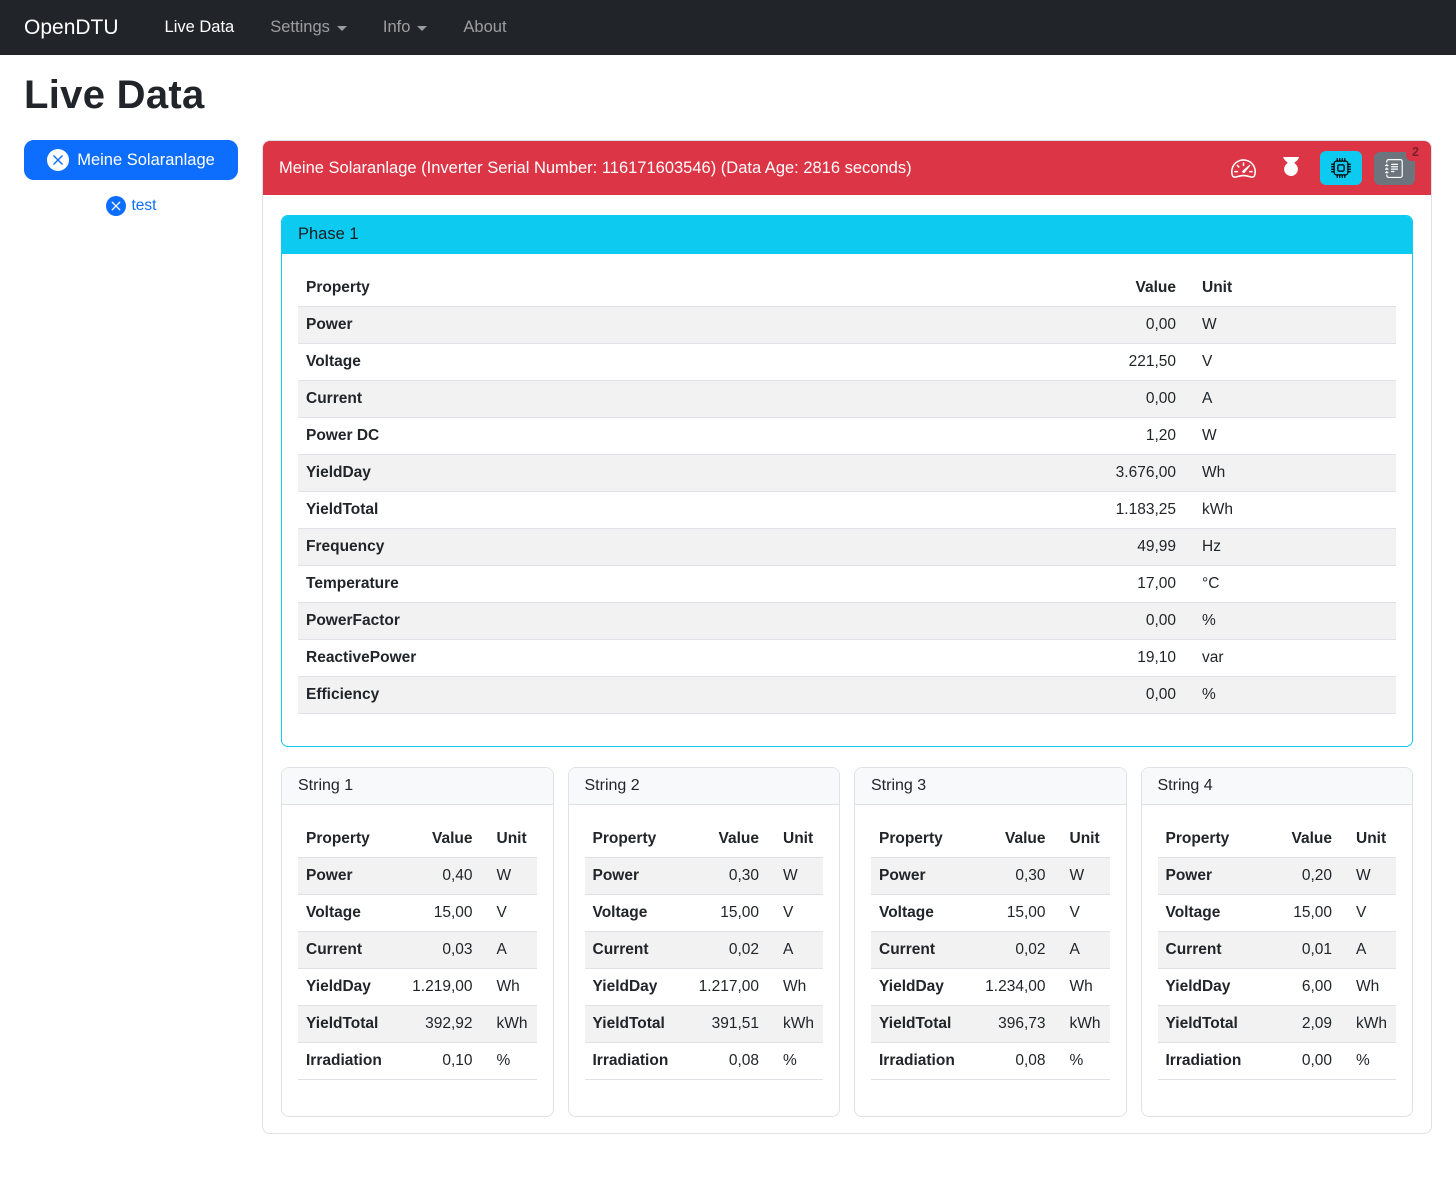  What do you see at coordinates (457, 949) in the screenshot?
I see `value-cell: 0,03` at bounding box center [457, 949].